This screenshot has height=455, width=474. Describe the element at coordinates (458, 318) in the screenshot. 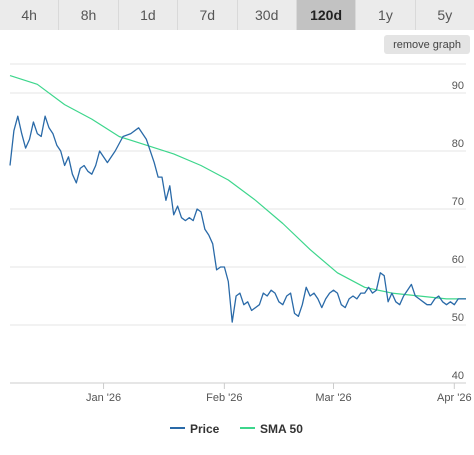

I see `y-tick-label: 50` at that location.